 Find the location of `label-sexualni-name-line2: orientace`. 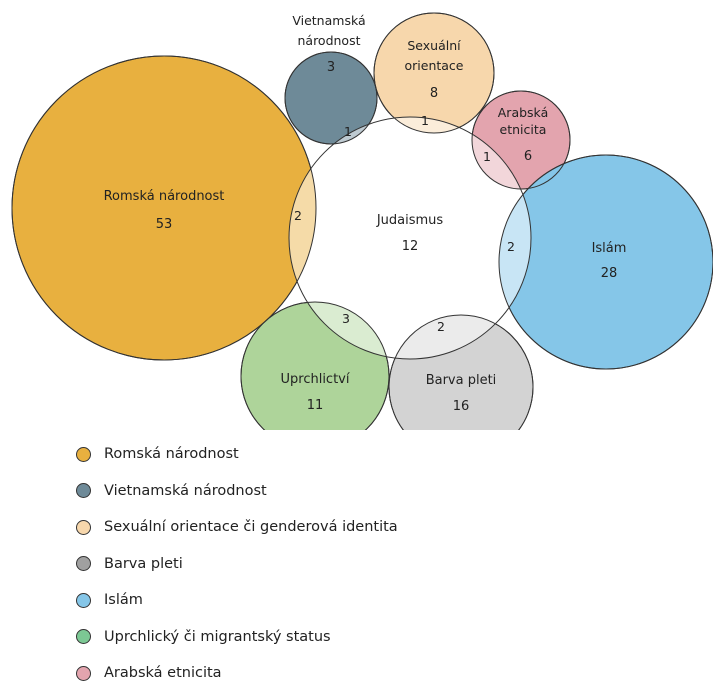

label-sexualni-name-line2: orientace is located at coordinates (434, 65).